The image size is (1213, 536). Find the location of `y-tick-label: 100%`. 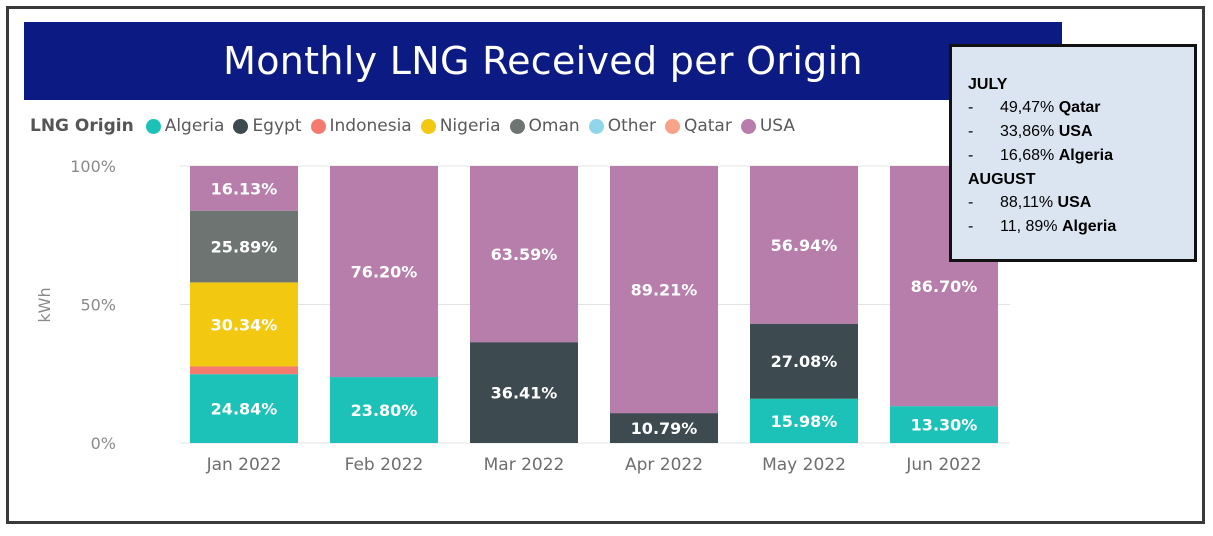

y-tick-label: 100% is located at coordinates (93, 166).